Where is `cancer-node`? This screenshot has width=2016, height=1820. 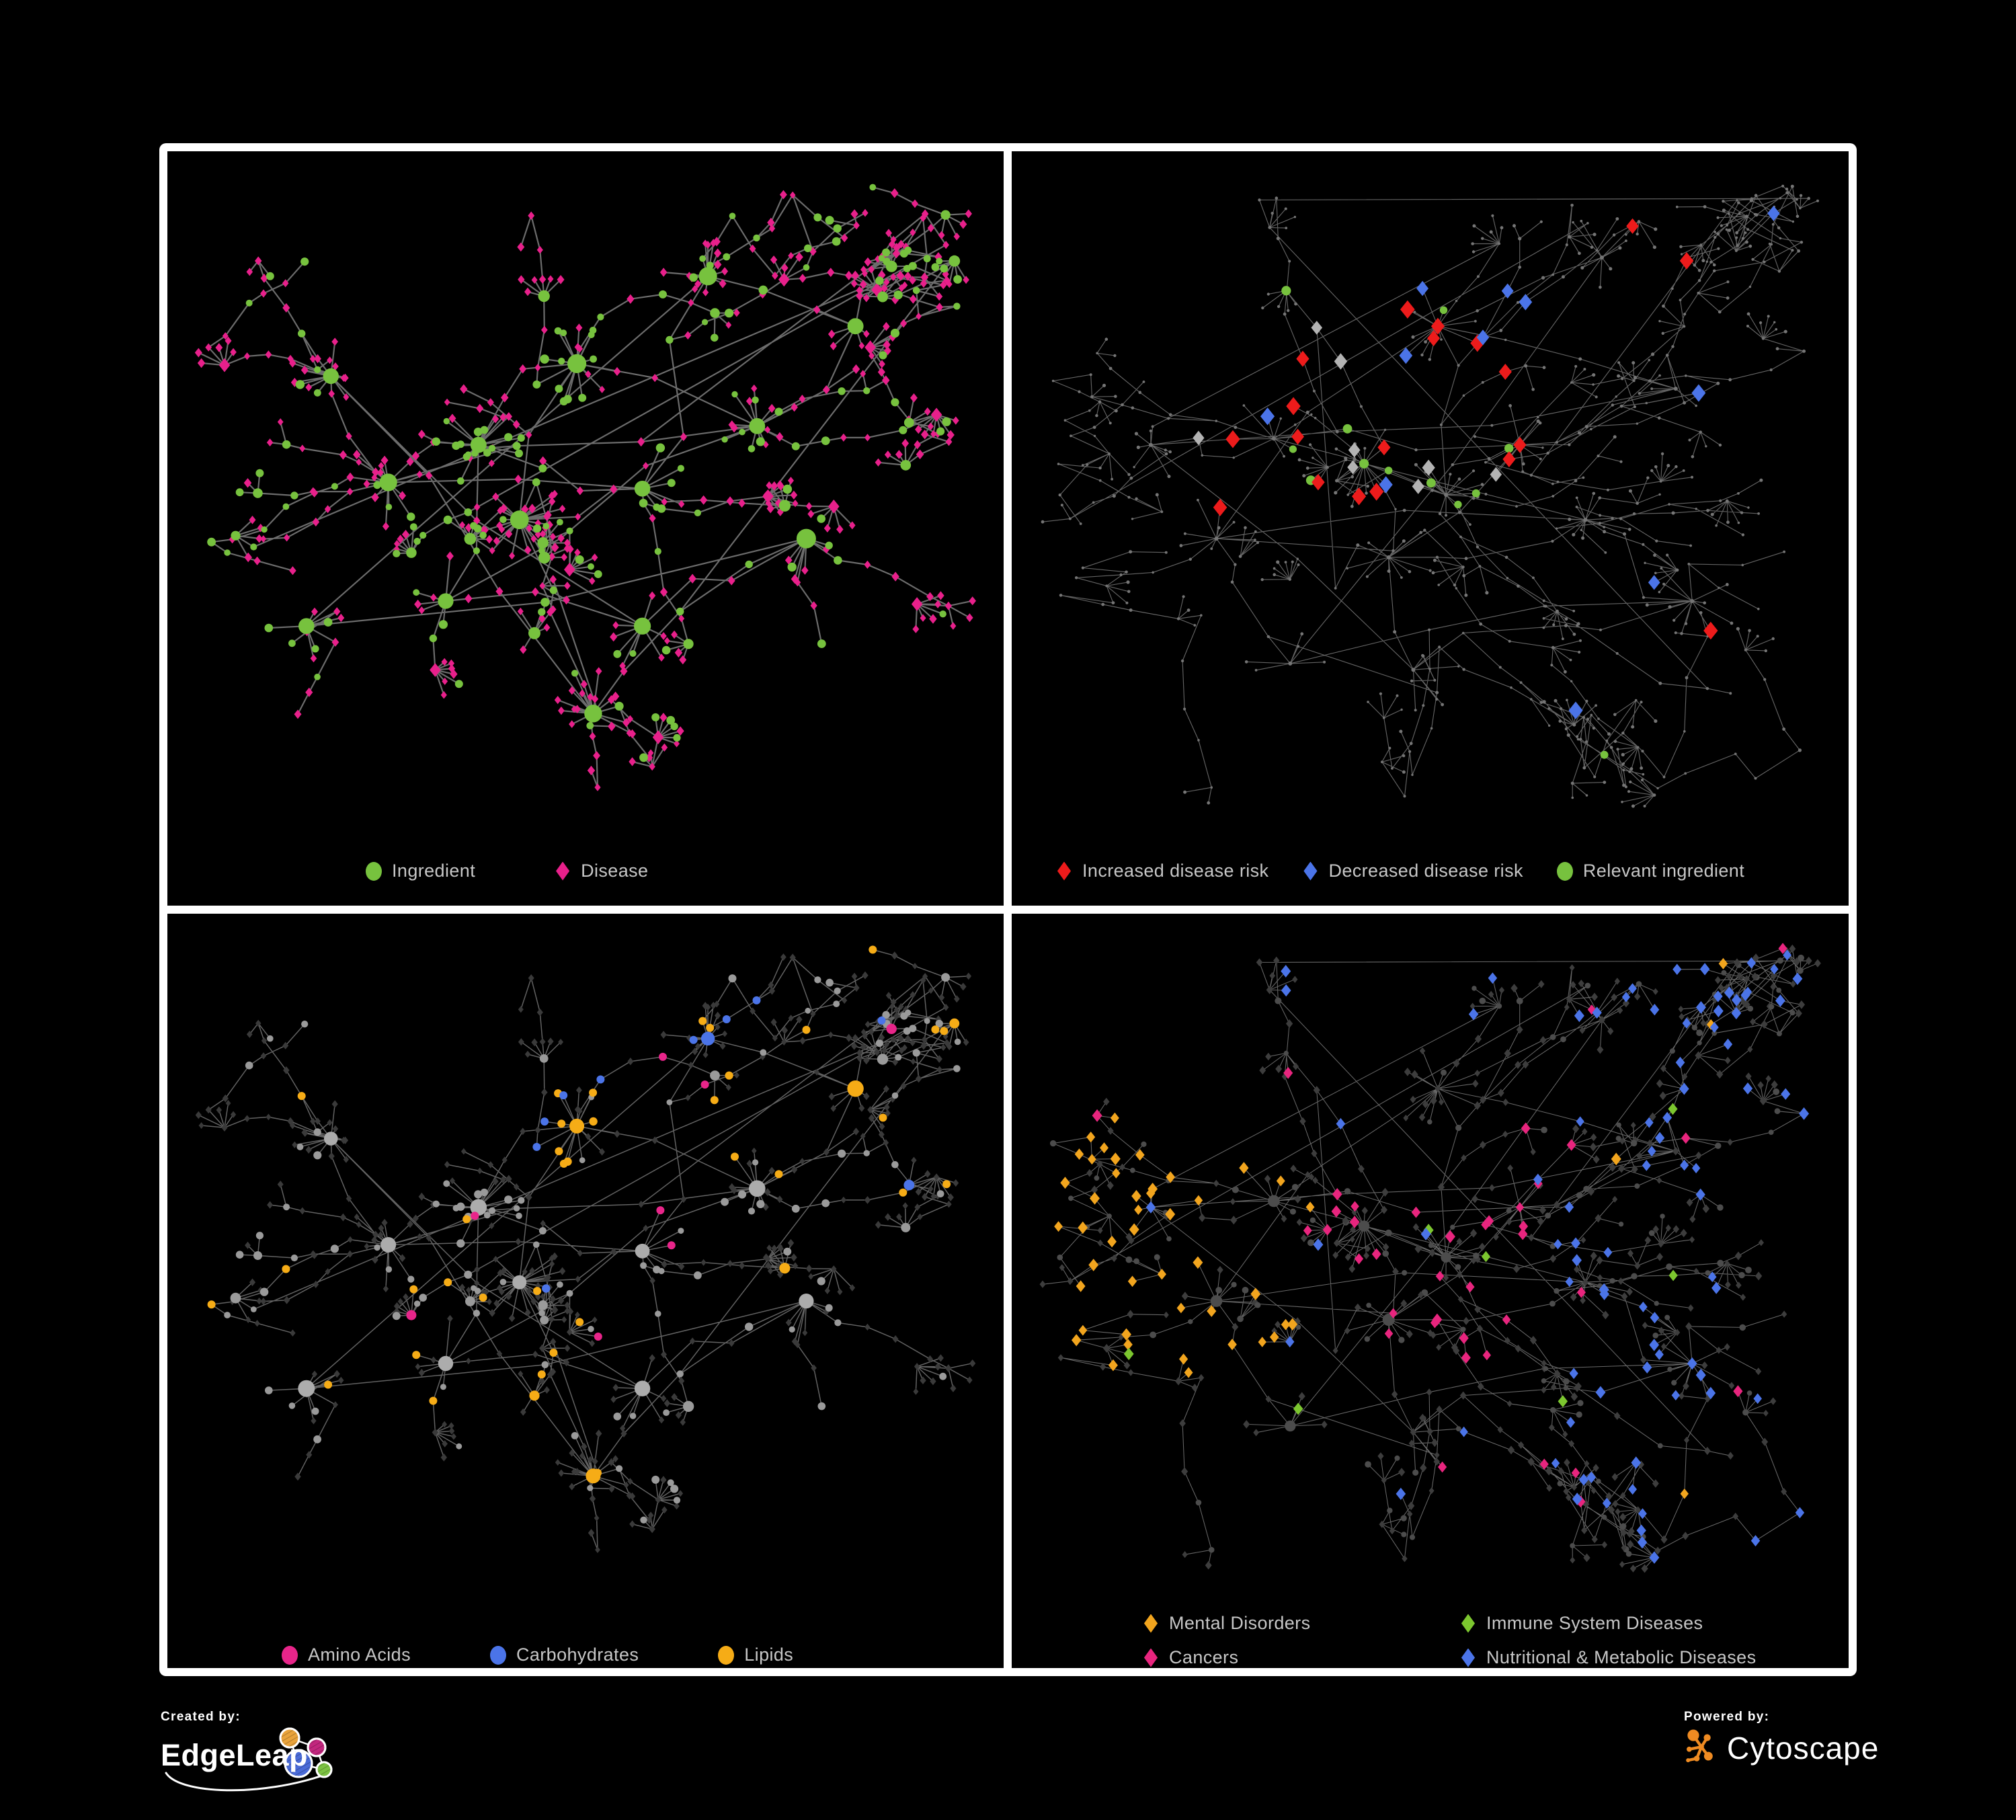 cancer-node is located at coordinates (1489, 1221).